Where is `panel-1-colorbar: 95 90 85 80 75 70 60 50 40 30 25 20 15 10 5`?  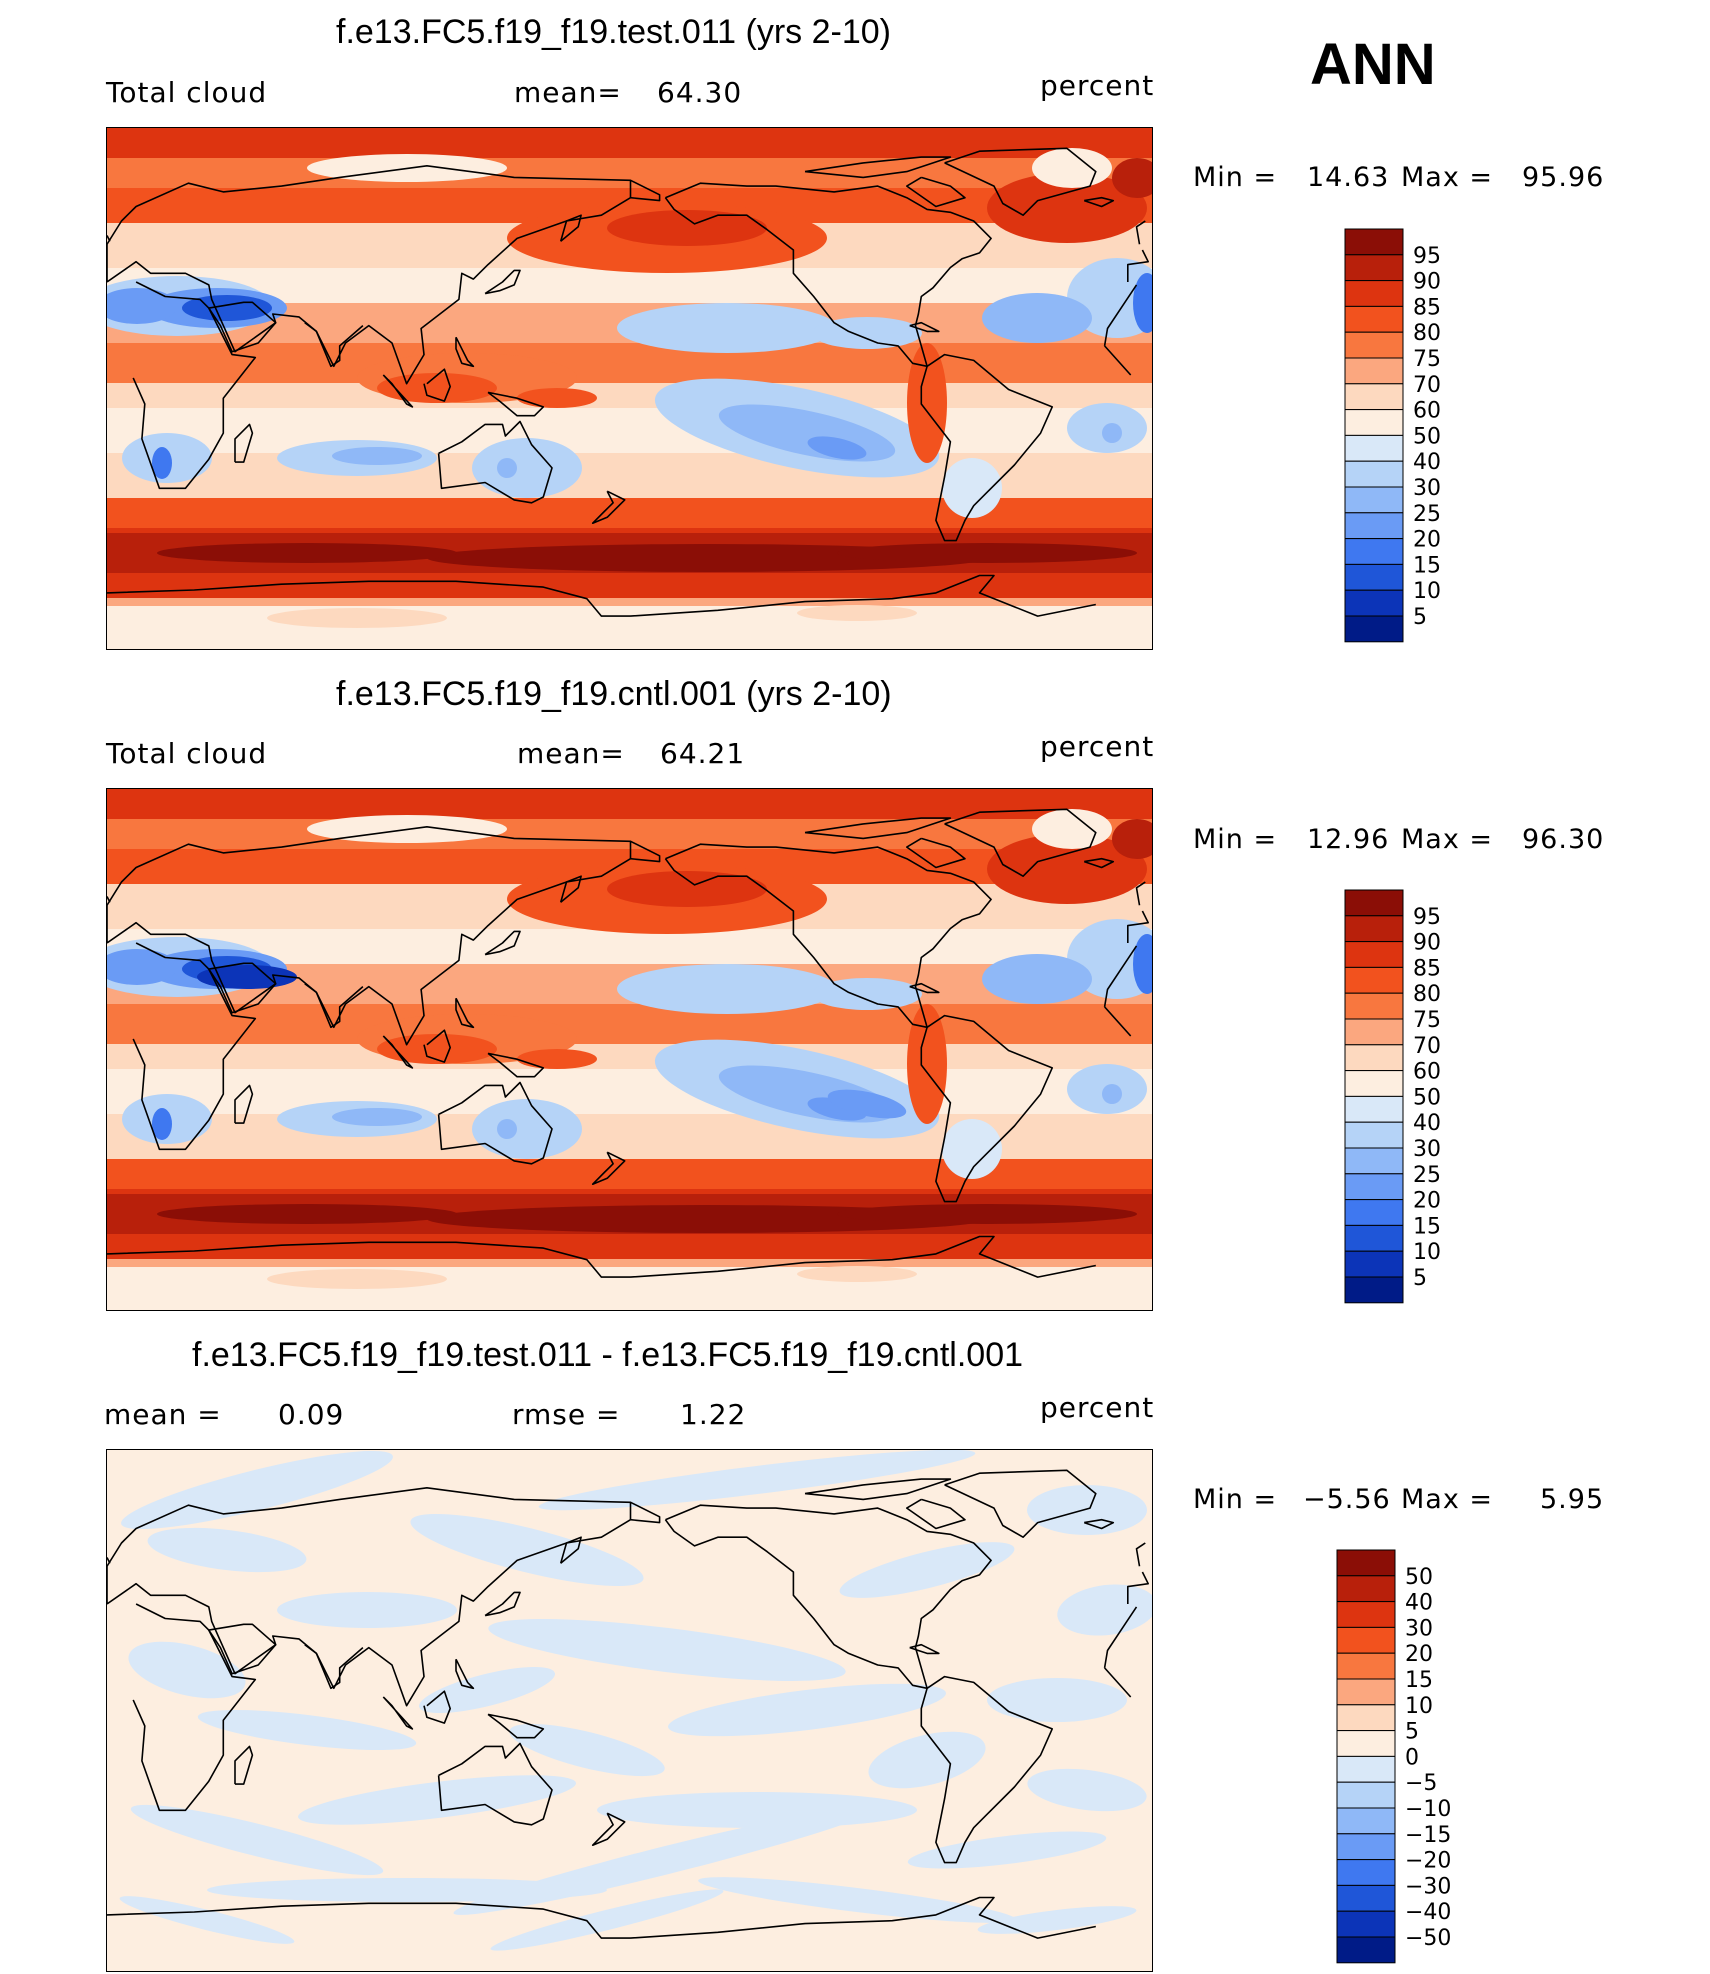 panel-1-colorbar: 95 90 85 80 75 70 60 50 40 30 25 20 15 10 5 is located at coordinates (1399, 436).